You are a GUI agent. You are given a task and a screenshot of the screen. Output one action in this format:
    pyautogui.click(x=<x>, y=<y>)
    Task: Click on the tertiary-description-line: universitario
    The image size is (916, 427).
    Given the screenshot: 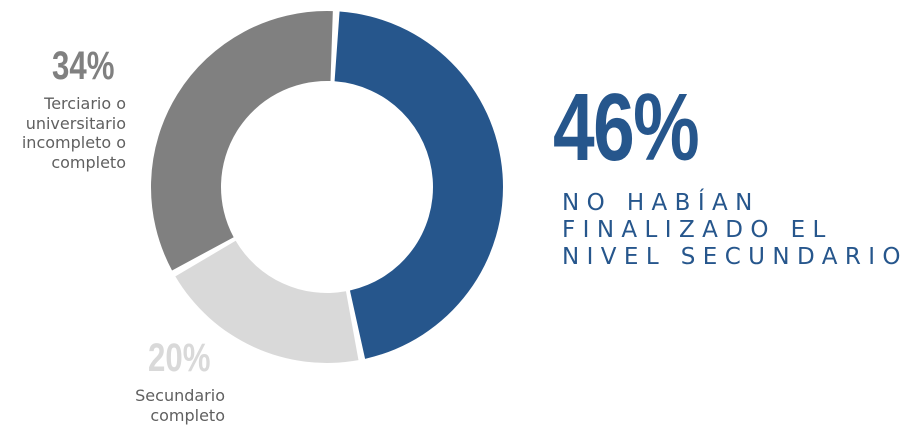 What is the action you would take?
    pyautogui.click(x=75, y=123)
    